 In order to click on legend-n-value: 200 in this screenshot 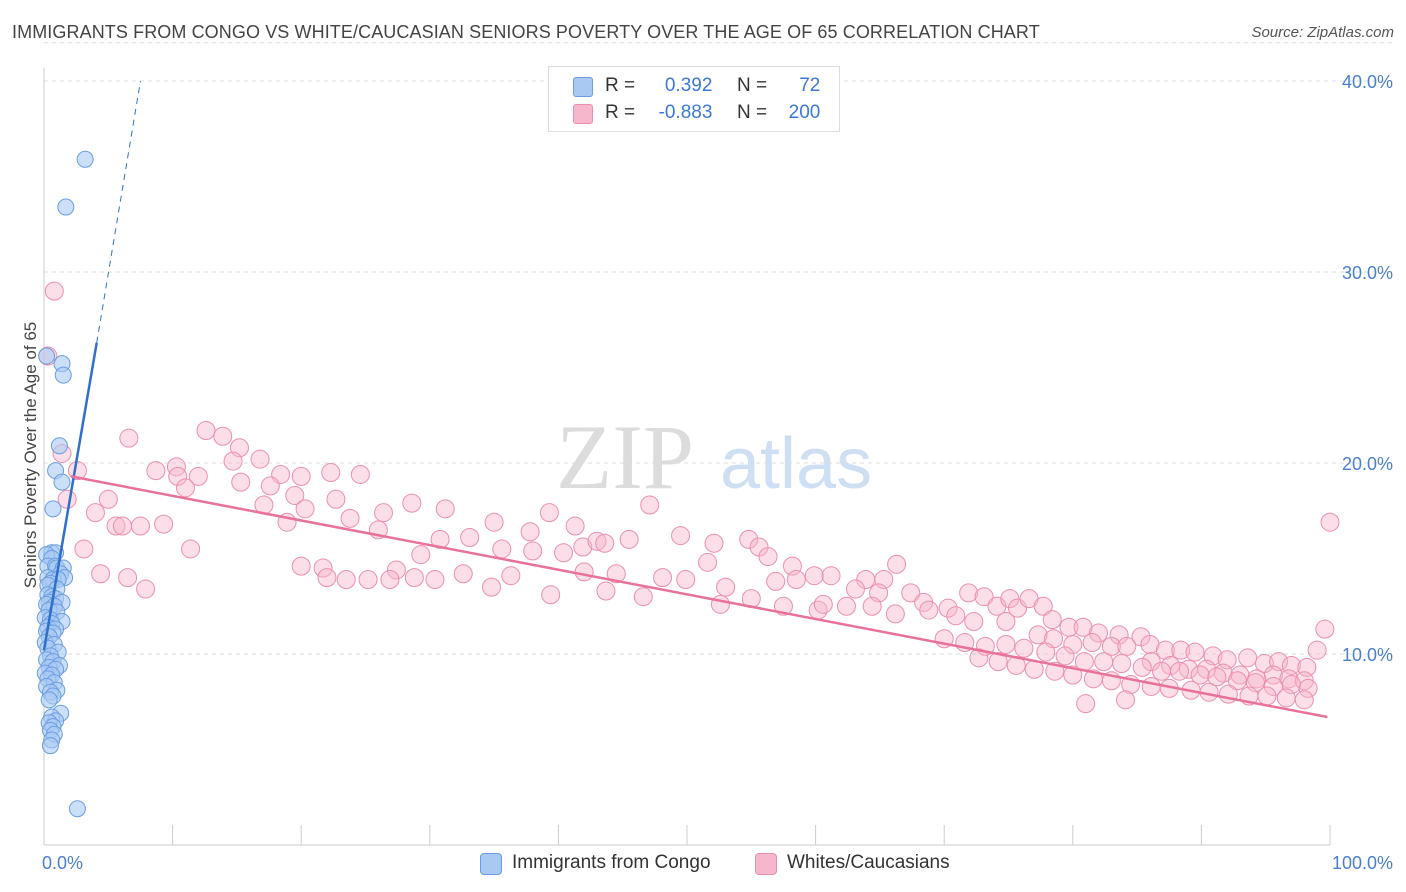, I will do `click(804, 112)`.